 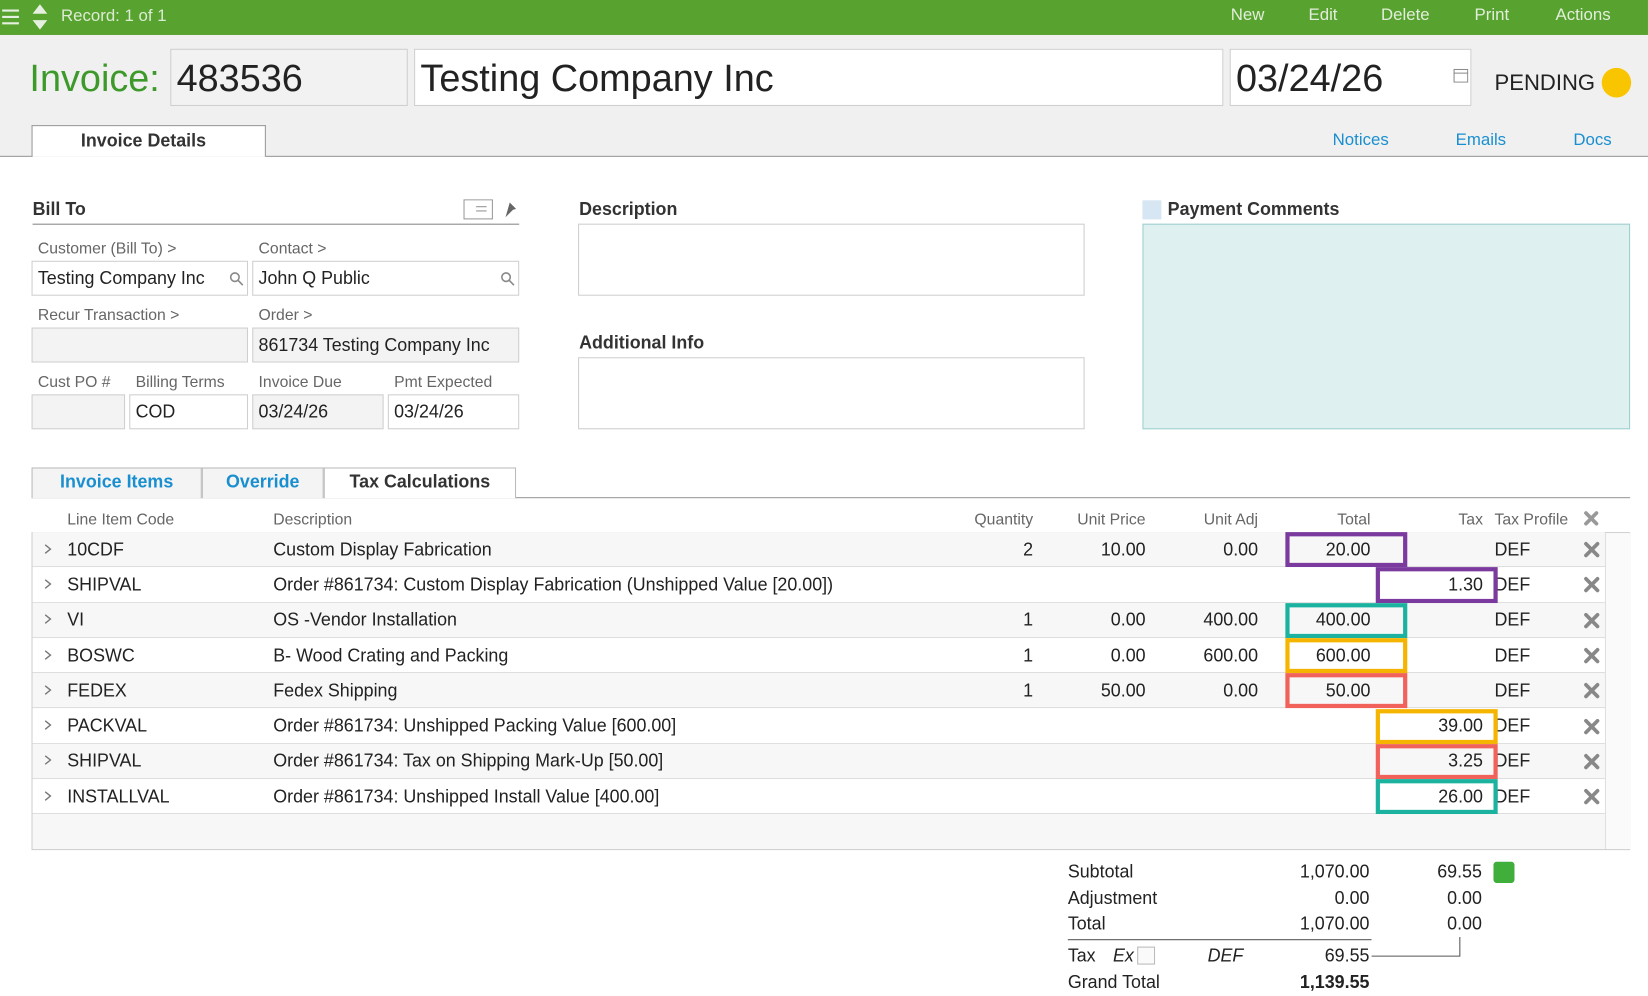 What do you see at coordinates (1545, 82) in the screenshot?
I see `status: PENDING` at bounding box center [1545, 82].